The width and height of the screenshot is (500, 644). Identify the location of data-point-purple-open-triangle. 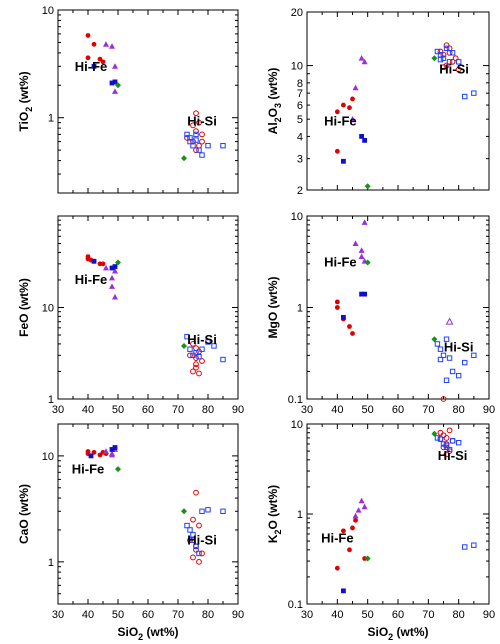
(449, 321).